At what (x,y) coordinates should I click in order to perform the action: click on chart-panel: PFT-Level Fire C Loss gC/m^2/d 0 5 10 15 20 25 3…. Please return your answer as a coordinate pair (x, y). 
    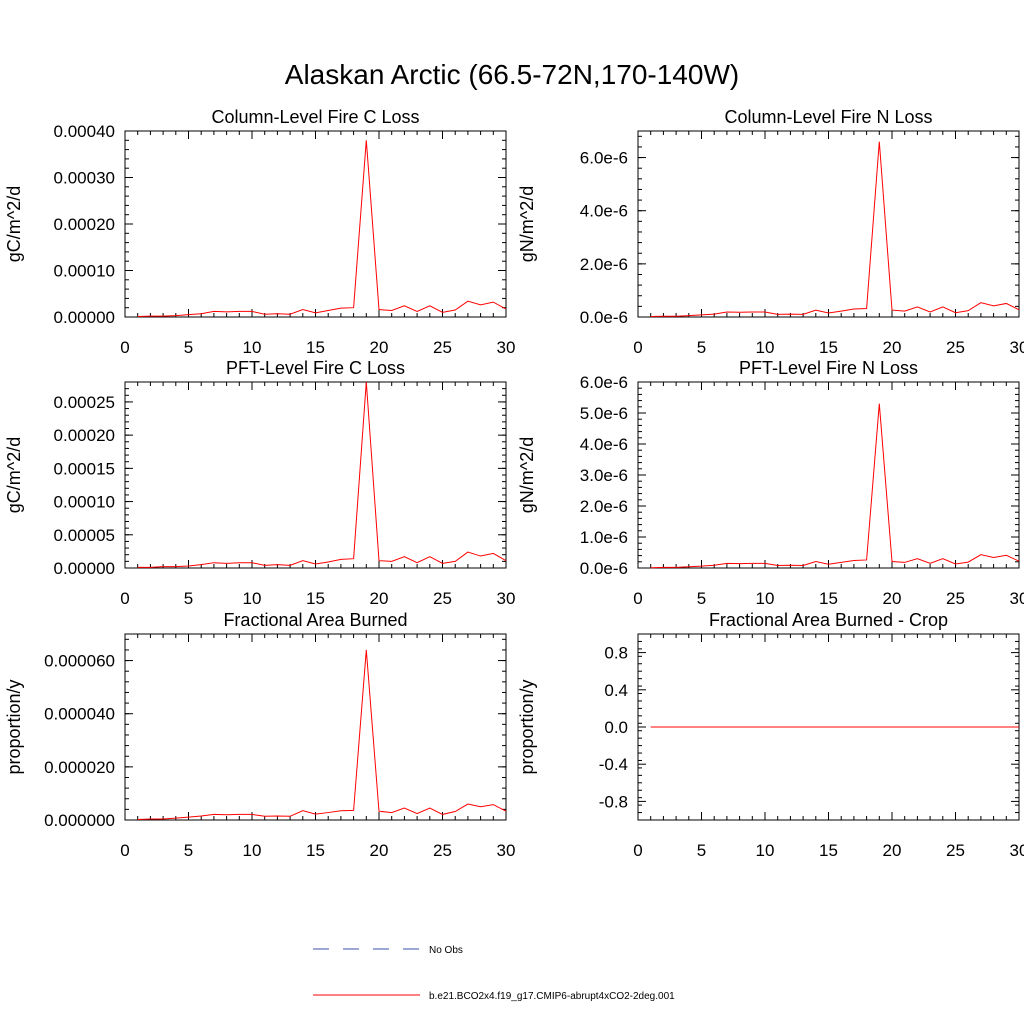
    Looking at the image, I should click on (259, 483).